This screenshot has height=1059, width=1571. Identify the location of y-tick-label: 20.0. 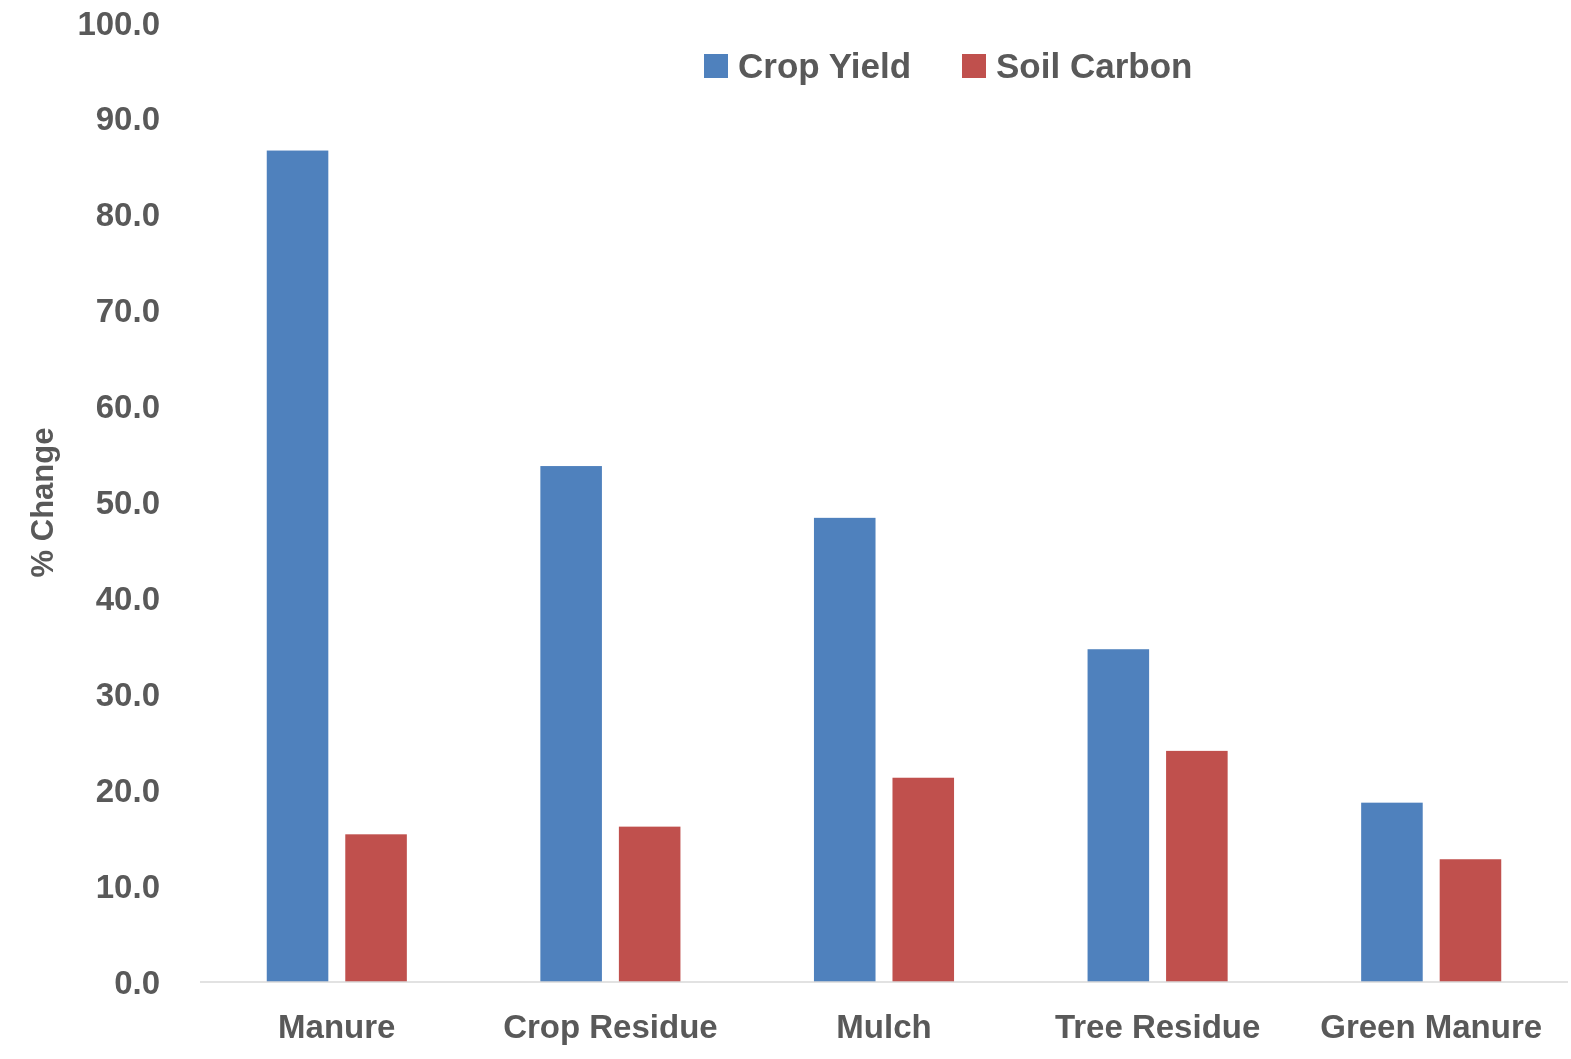
(127, 790).